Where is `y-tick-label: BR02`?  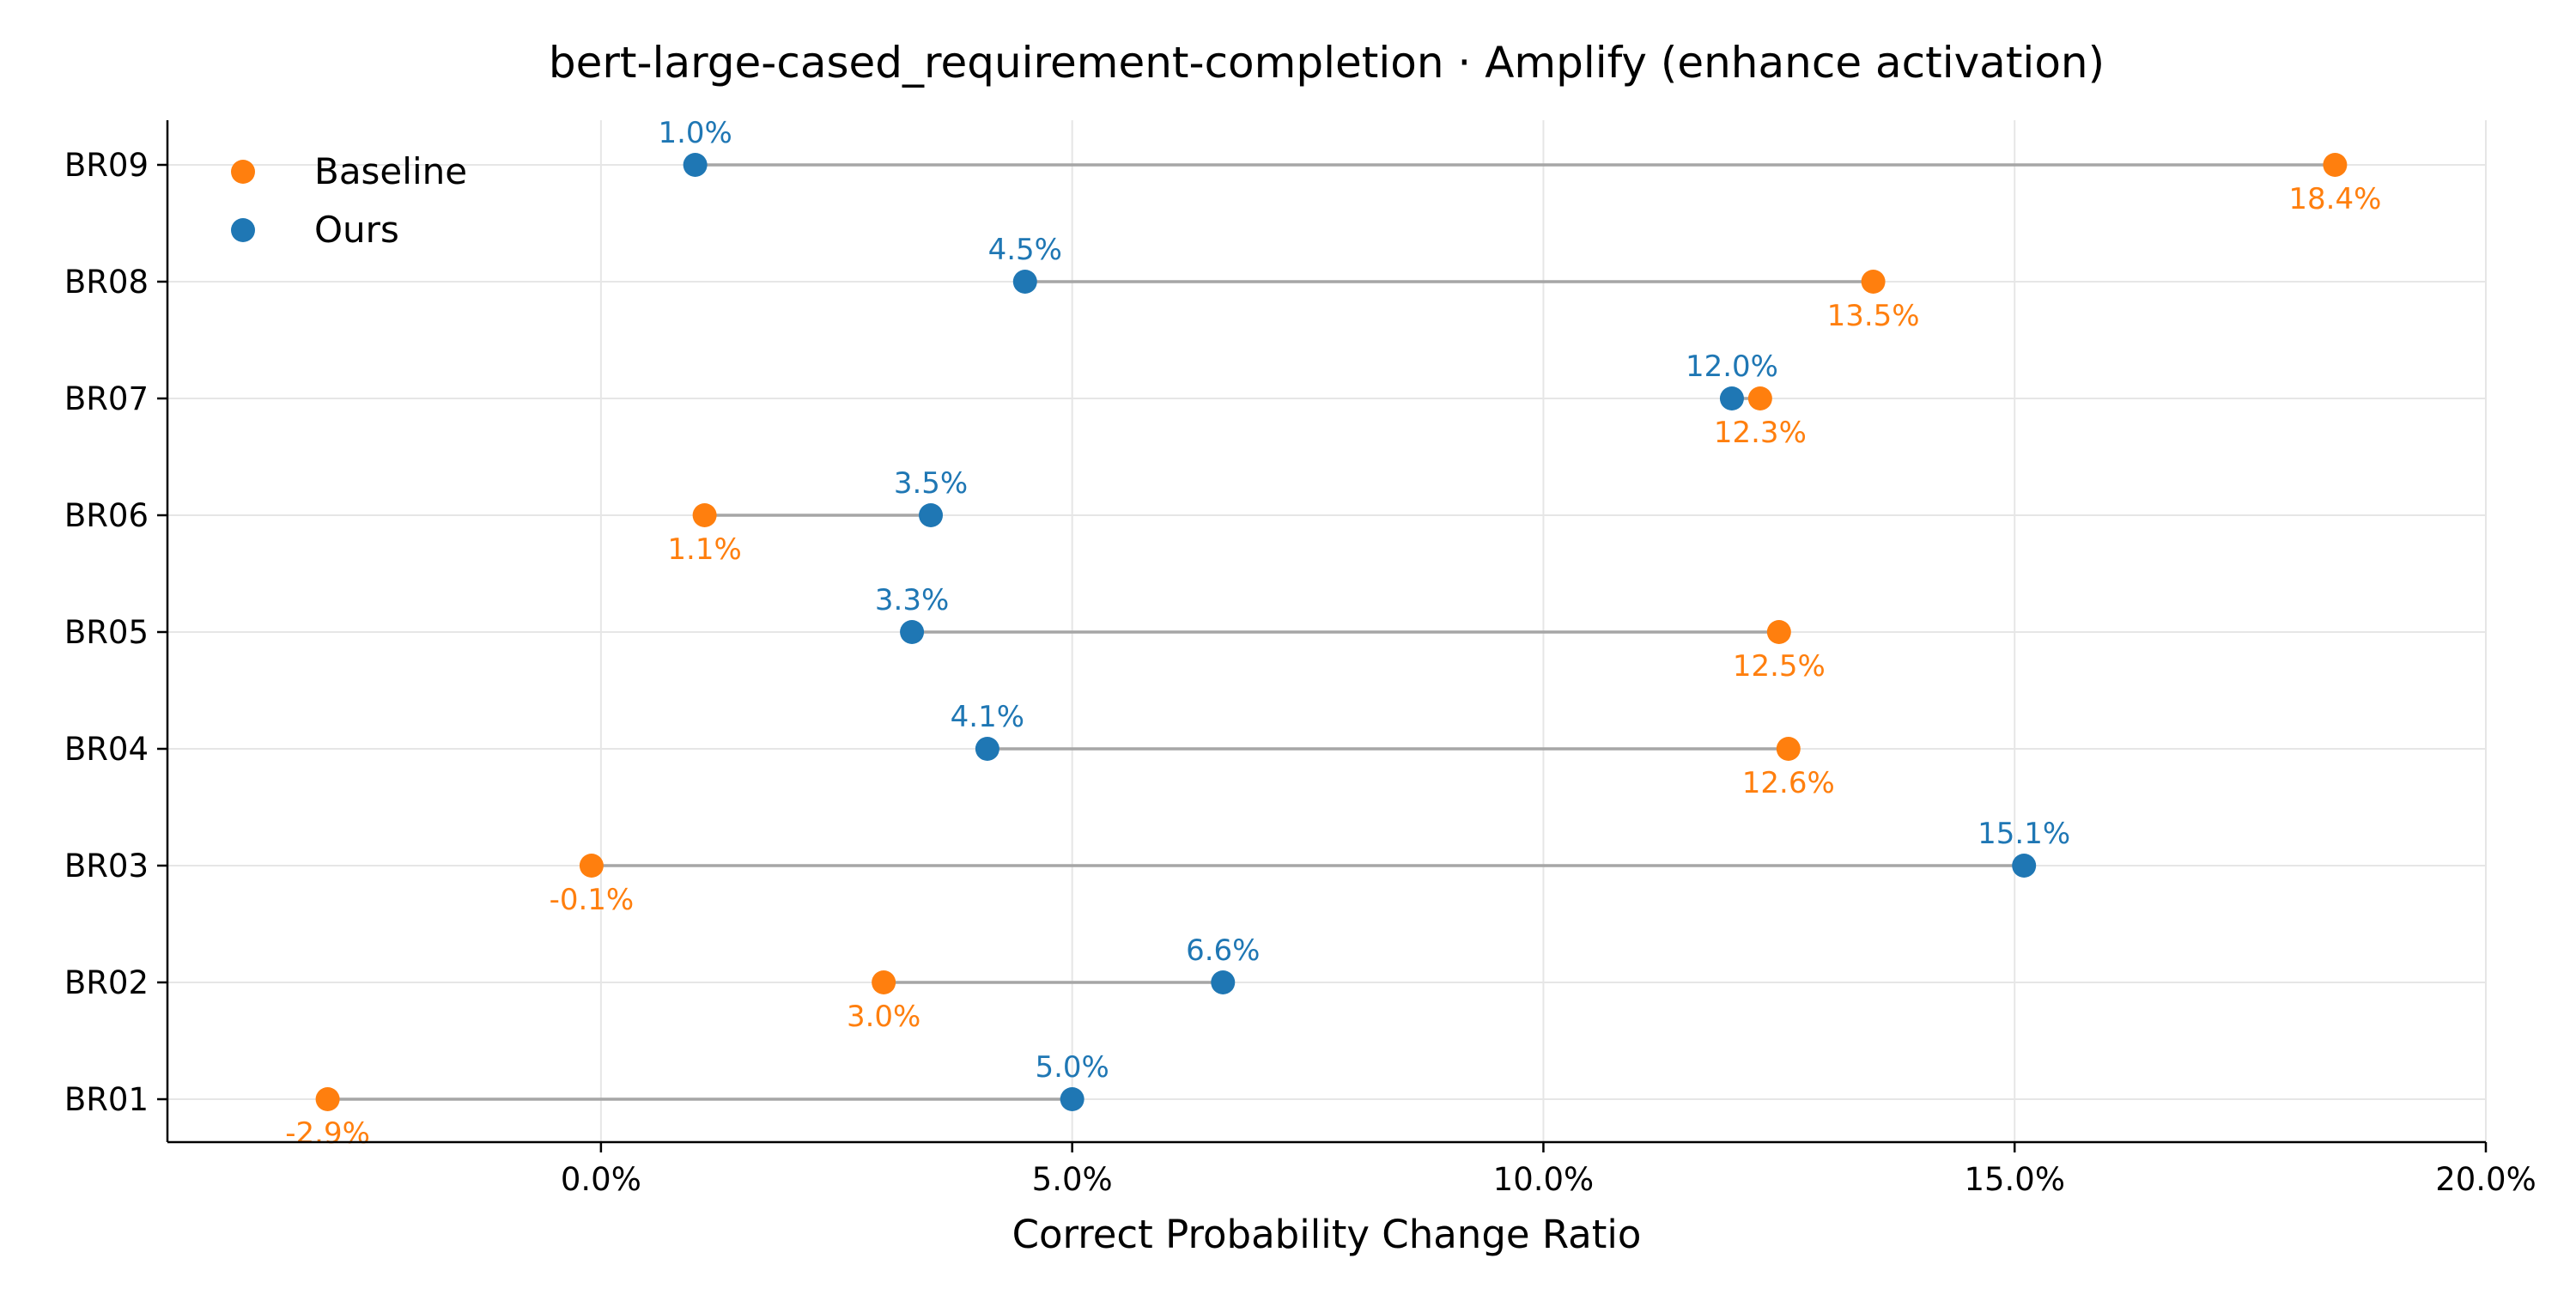
y-tick-label: BR02 is located at coordinates (106, 982).